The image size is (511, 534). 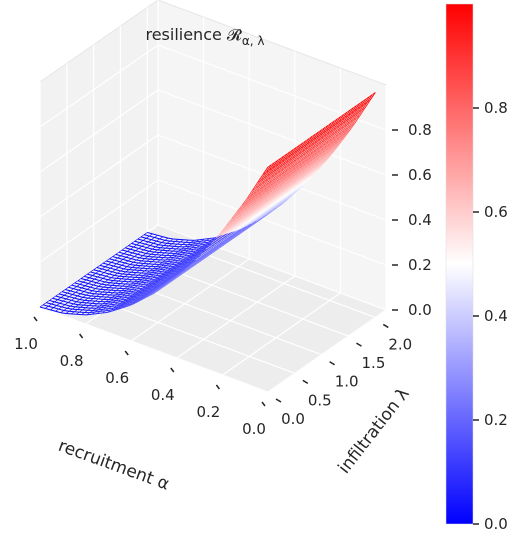 What do you see at coordinates (35, 319) in the screenshot?
I see `x-tick-mark` at bounding box center [35, 319].